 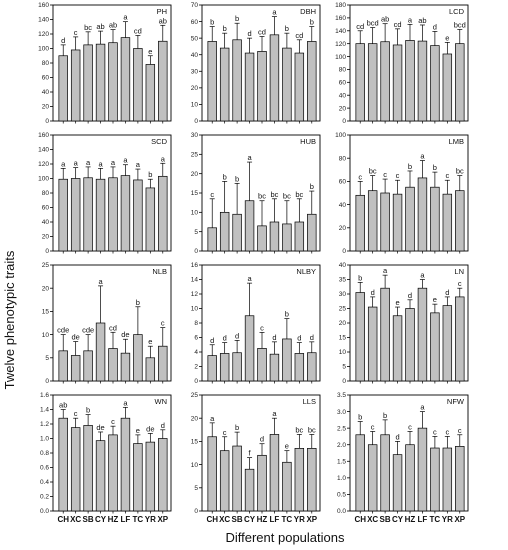 What do you see at coordinates (113, 519) in the screenshot?
I see `category-label-hz: HZ` at bounding box center [113, 519].